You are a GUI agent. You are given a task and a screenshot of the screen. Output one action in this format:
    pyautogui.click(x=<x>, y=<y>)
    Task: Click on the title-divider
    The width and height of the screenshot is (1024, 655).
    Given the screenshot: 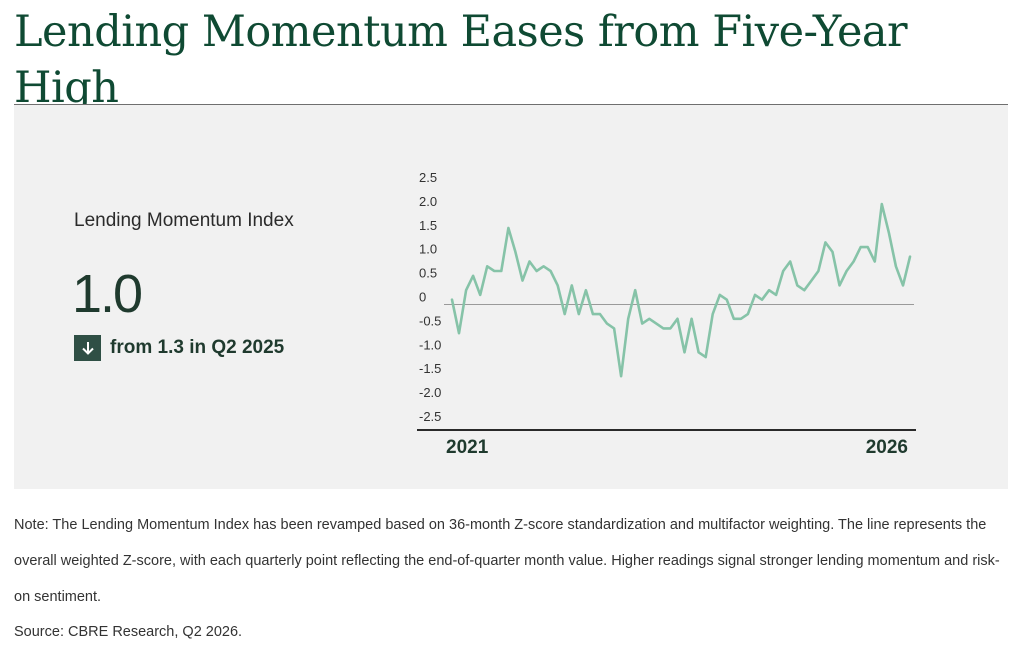 What is the action you would take?
    pyautogui.click(x=511, y=104)
    